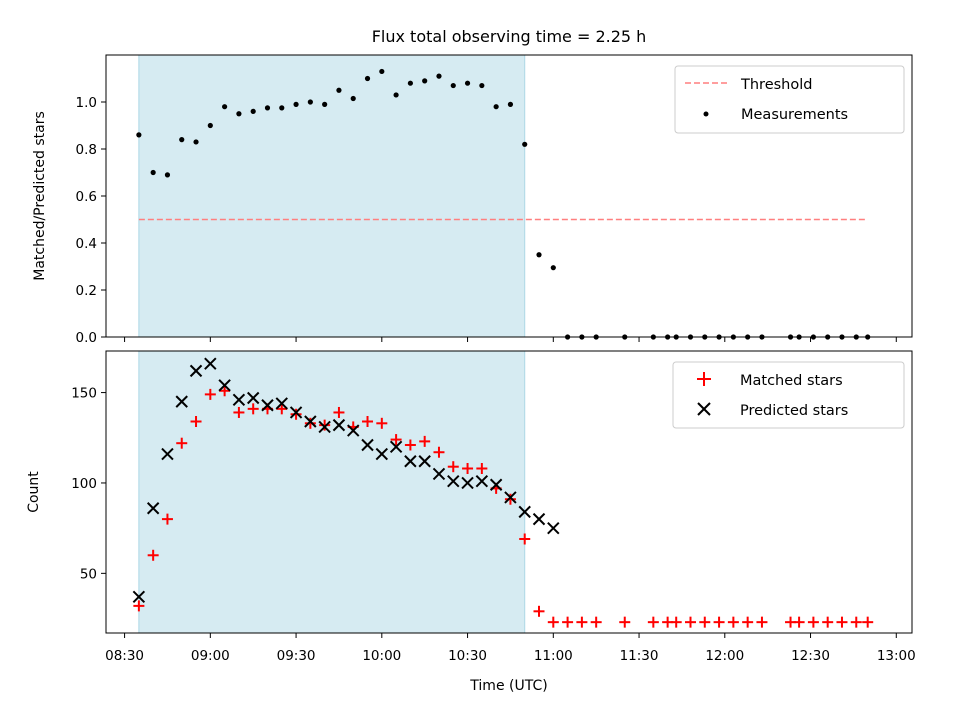  Describe the element at coordinates (509, 36) in the screenshot. I see `chart-title: Flux total observing time = 2.25 h` at that location.